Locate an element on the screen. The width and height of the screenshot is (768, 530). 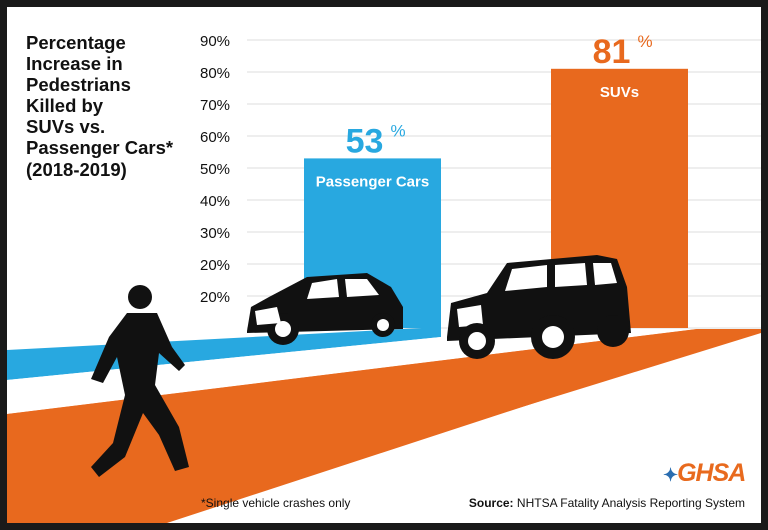
y-tick-label: 30% is located at coordinates (215, 233).